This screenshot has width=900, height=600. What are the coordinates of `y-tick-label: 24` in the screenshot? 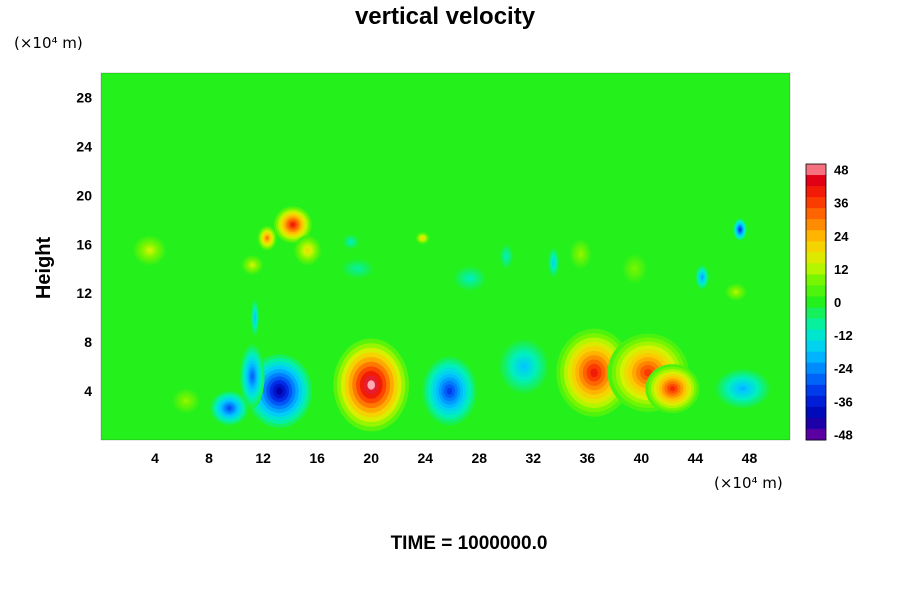 It's located at (84, 146).